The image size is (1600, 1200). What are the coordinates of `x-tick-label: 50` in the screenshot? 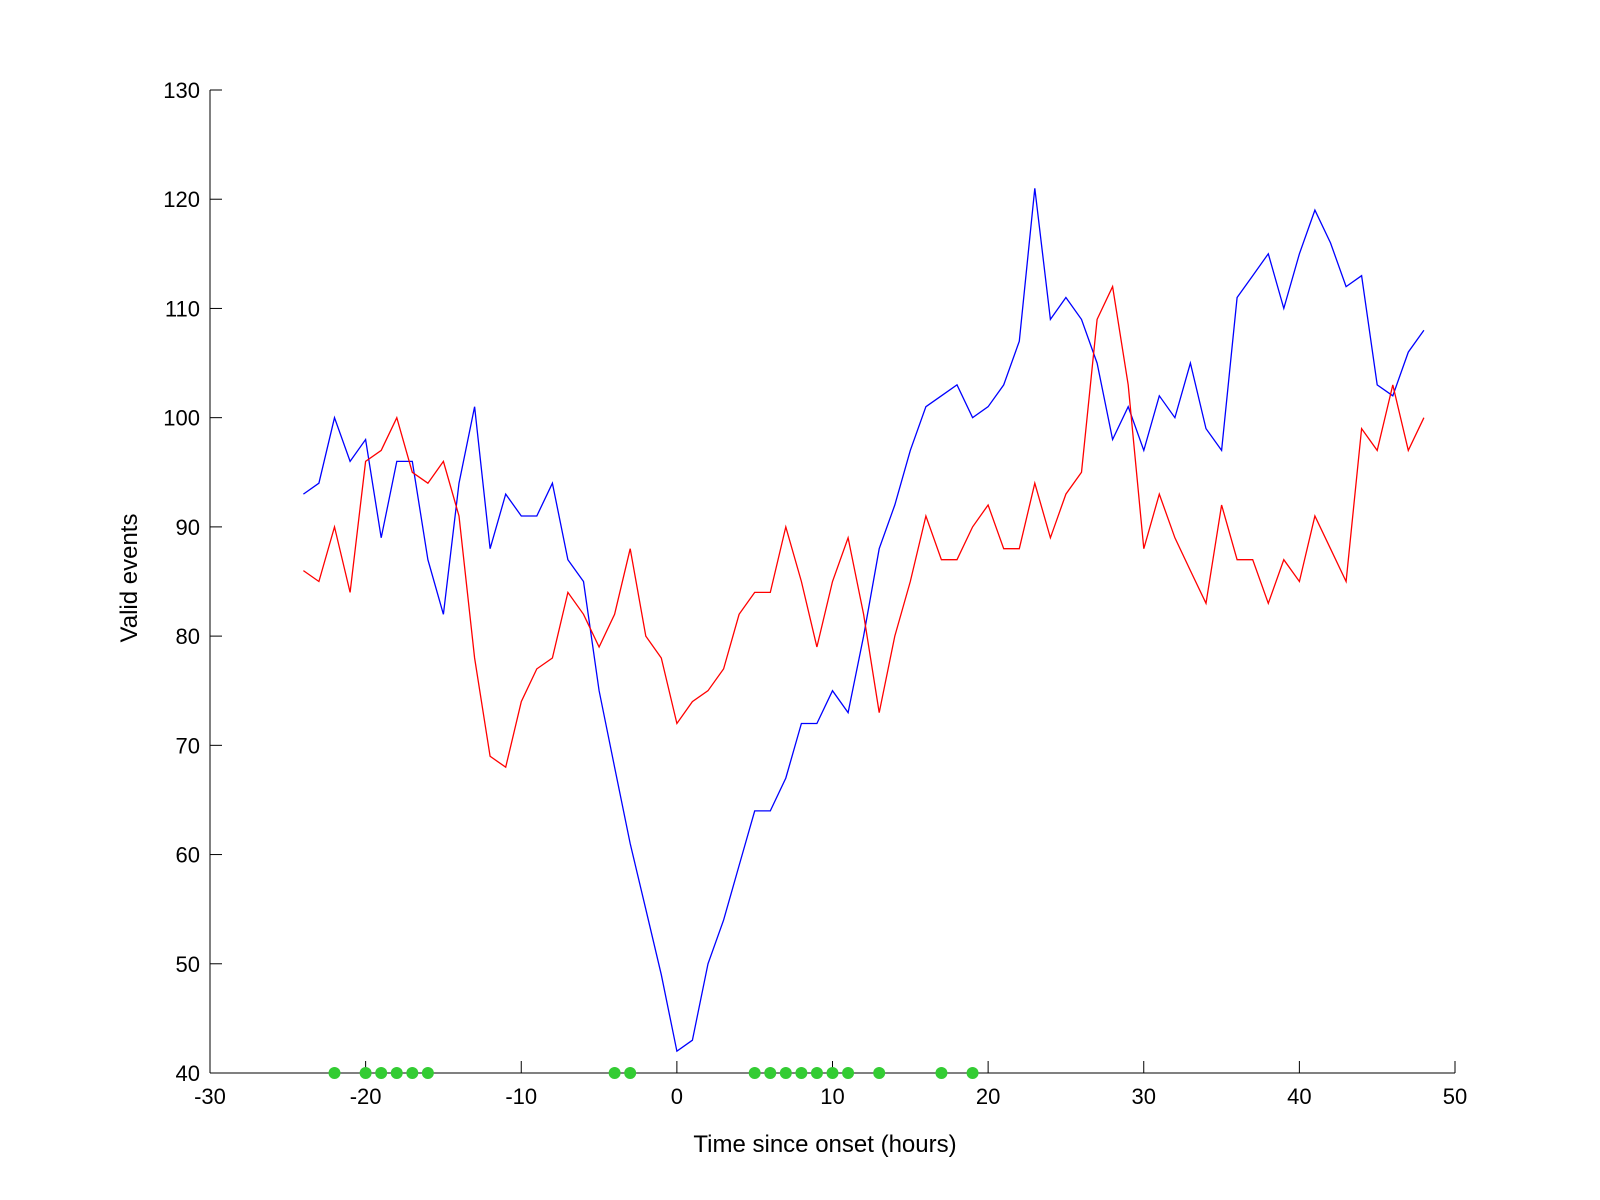 It's located at (1455, 1096).